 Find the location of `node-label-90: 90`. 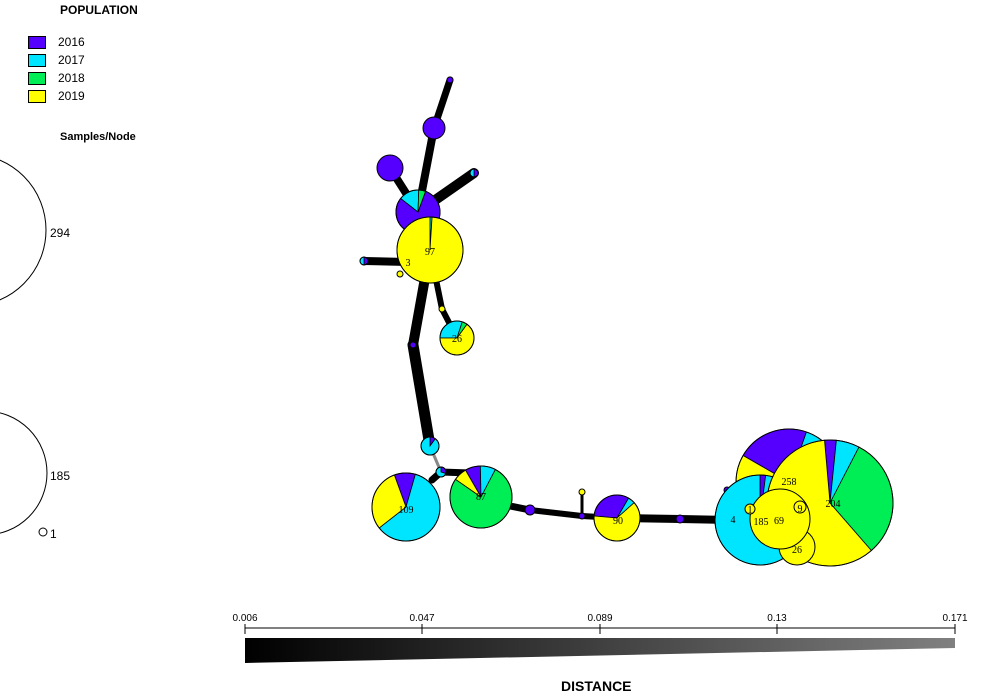

node-label-90: 90 is located at coordinates (618, 521).